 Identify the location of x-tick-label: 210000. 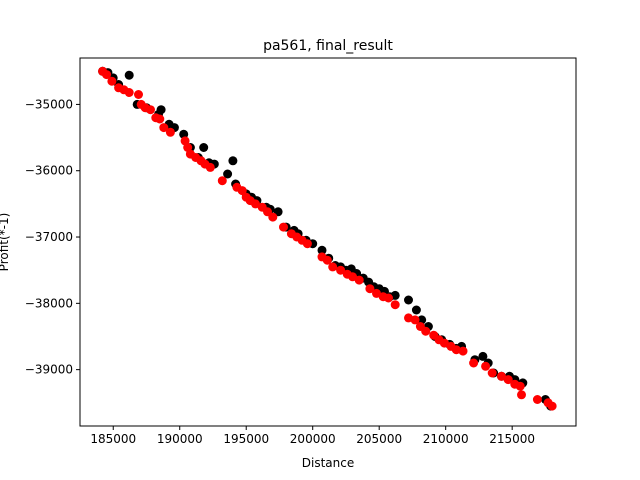
(446, 439).